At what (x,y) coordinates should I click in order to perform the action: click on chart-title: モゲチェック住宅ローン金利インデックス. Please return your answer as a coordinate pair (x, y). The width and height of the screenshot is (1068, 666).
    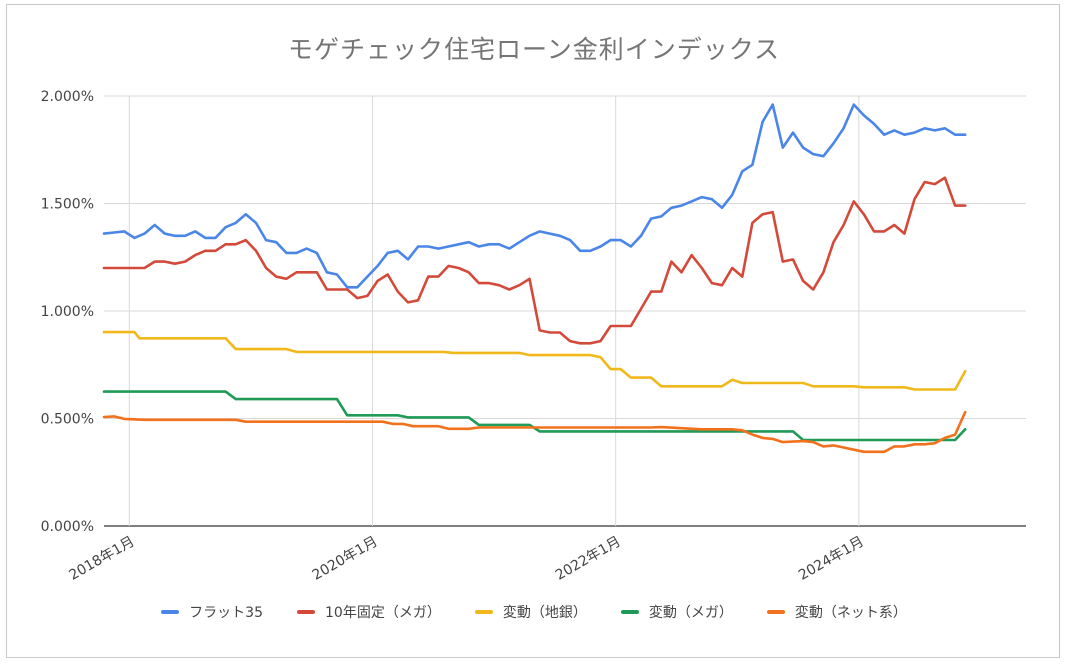
    Looking at the image, I should click on (533, 49).